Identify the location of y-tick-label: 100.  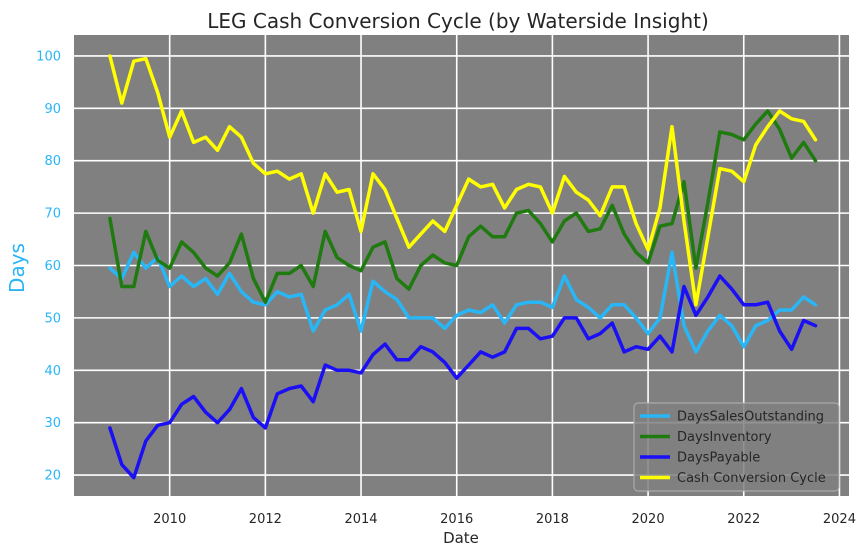
(48, 56).